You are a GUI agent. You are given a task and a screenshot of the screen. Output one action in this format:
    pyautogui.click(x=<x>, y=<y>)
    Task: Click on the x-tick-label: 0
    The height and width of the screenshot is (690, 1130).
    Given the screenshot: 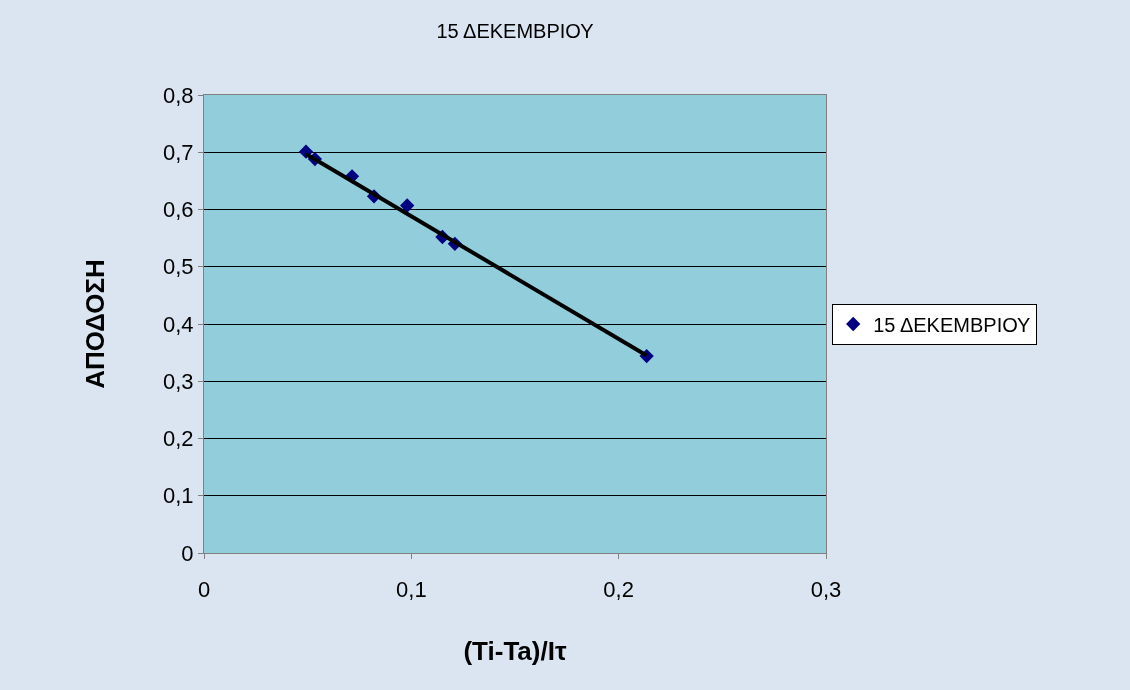 What is the action you would take?
    pyautogui.click(x=204, y=590)
    